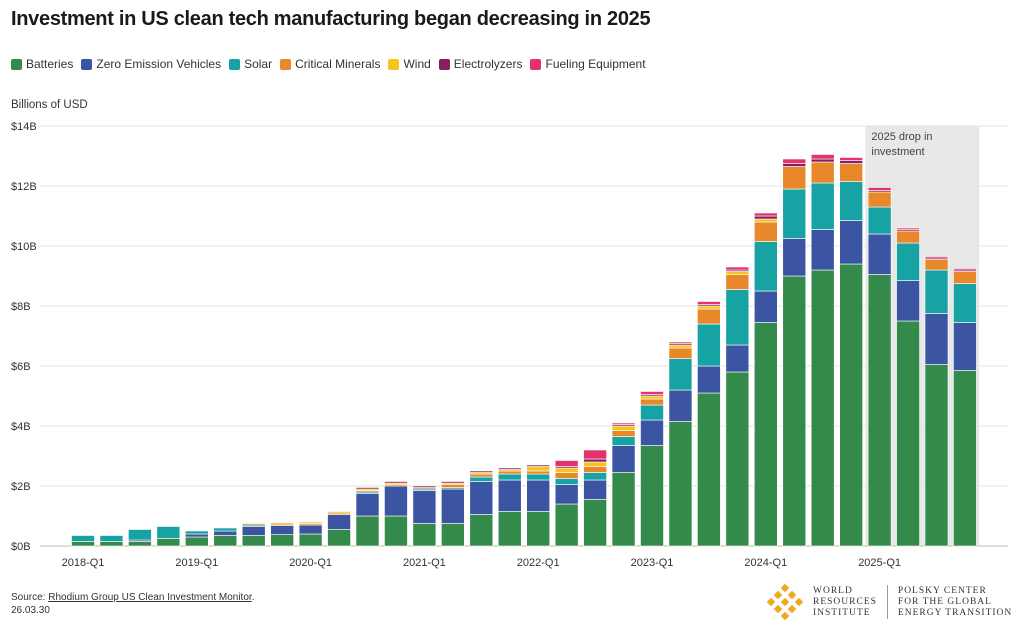  I want to click on x-tick-label: 2022-Q1, so click(538, 563).